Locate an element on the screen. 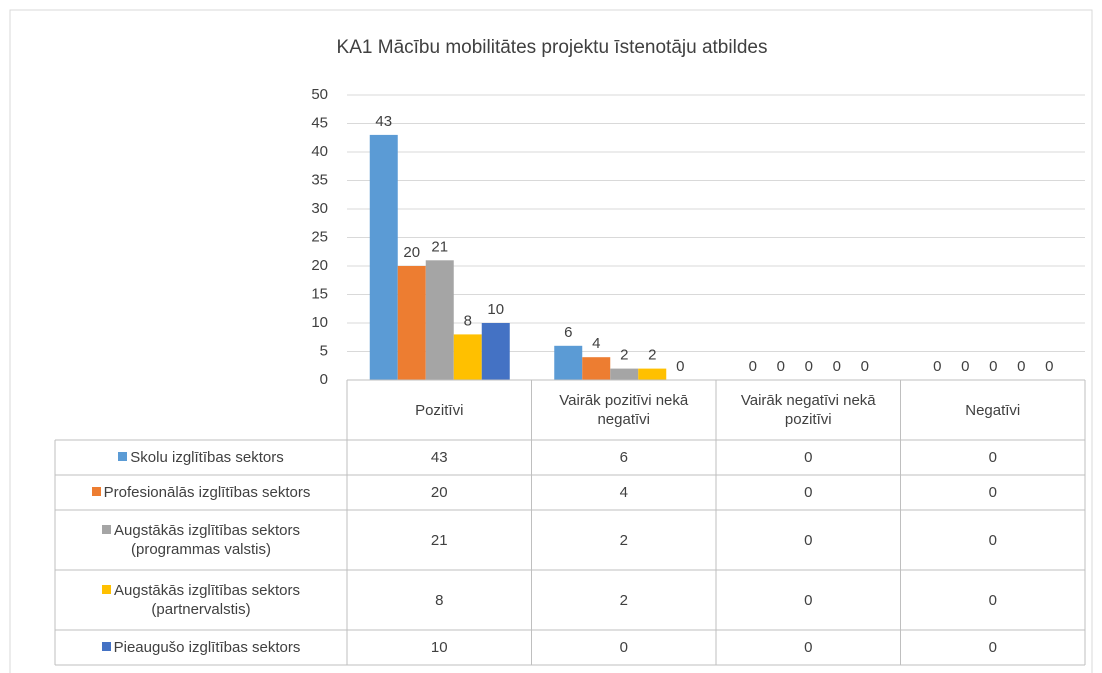 The image size is (1102, 673). category-label-text: Negatīvi is located at coordinates (993, 410).